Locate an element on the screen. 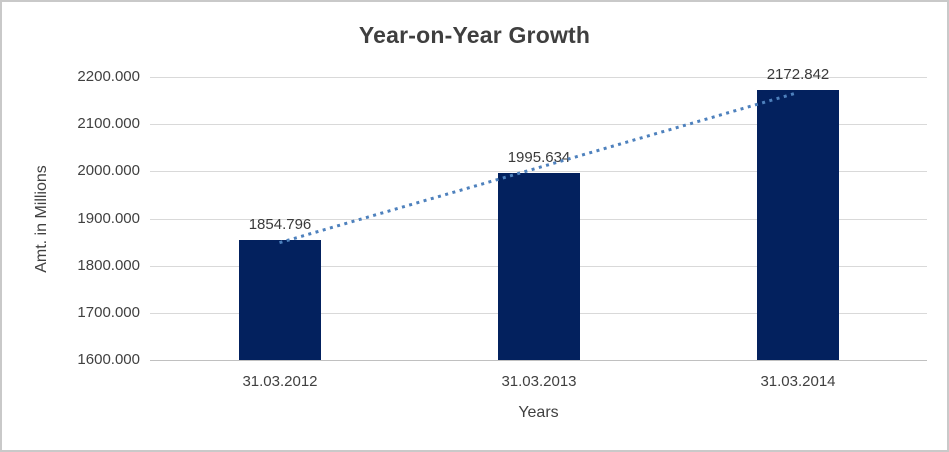 The width and height of the screenshot is (949, 452). y-tick-label: 1800.000 is located at coordinates (108, 265).